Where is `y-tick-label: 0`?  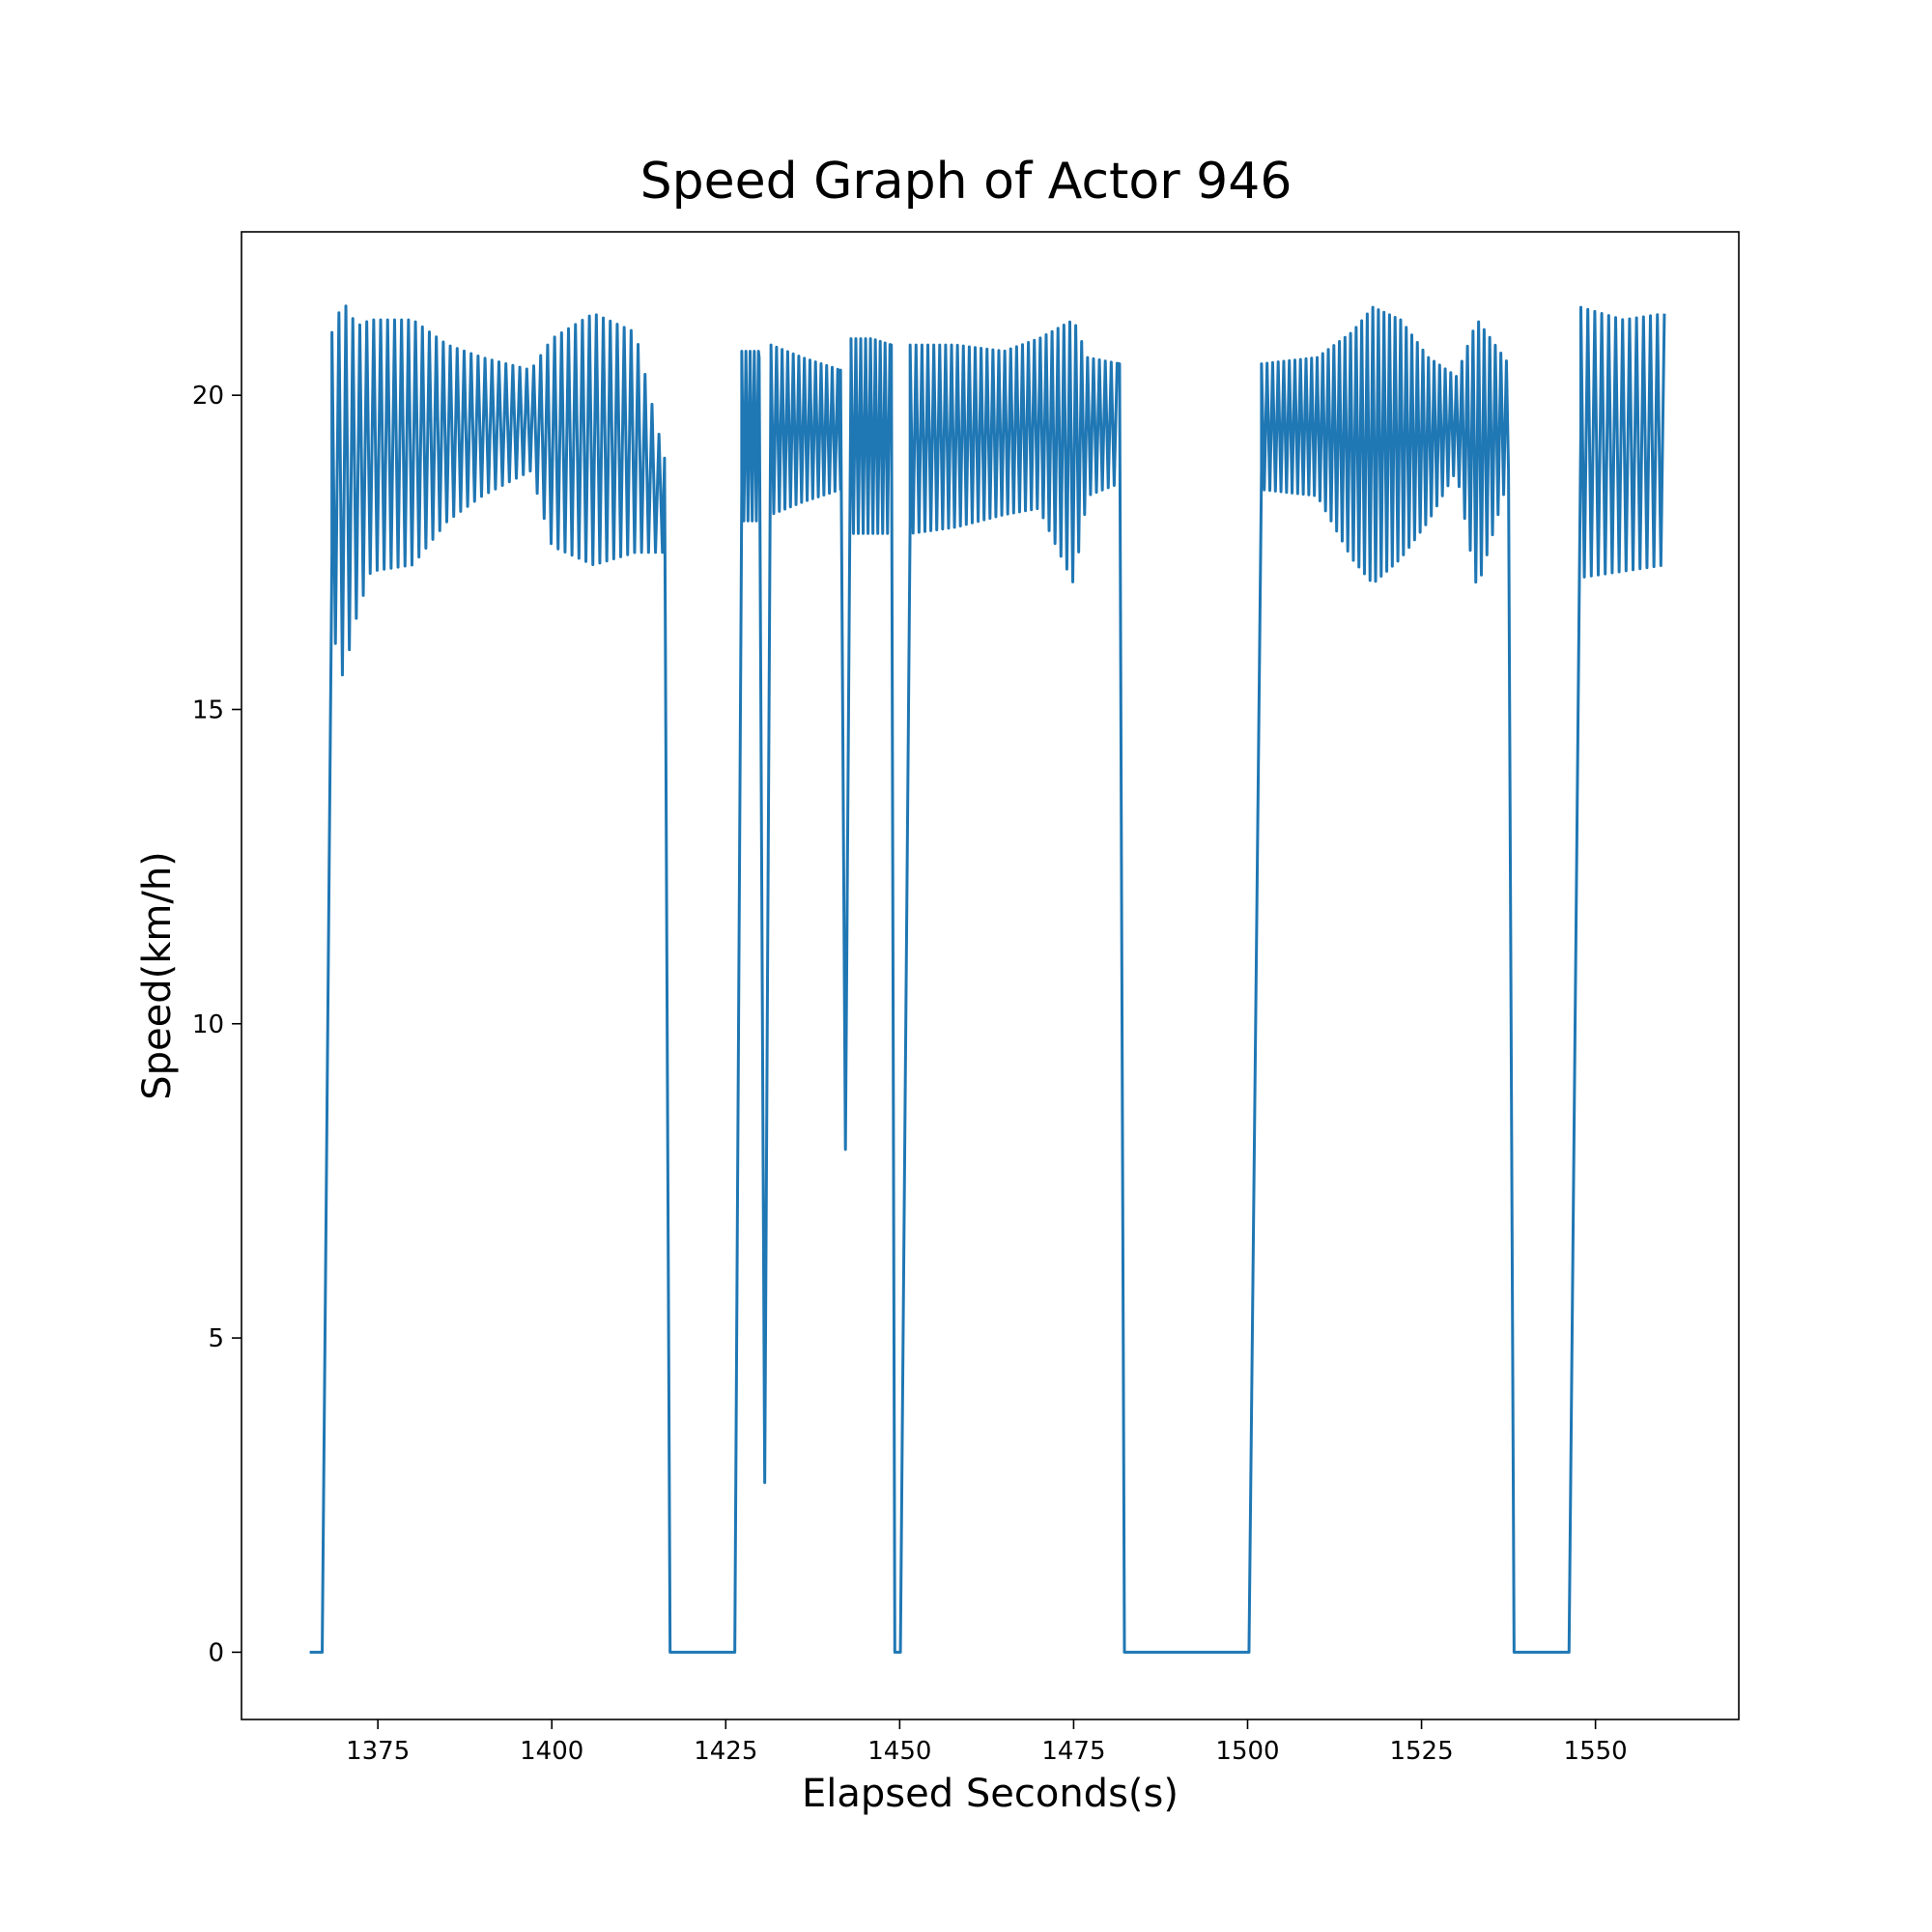 y-tick-label: 0 is located at coordinates (216, 1652).